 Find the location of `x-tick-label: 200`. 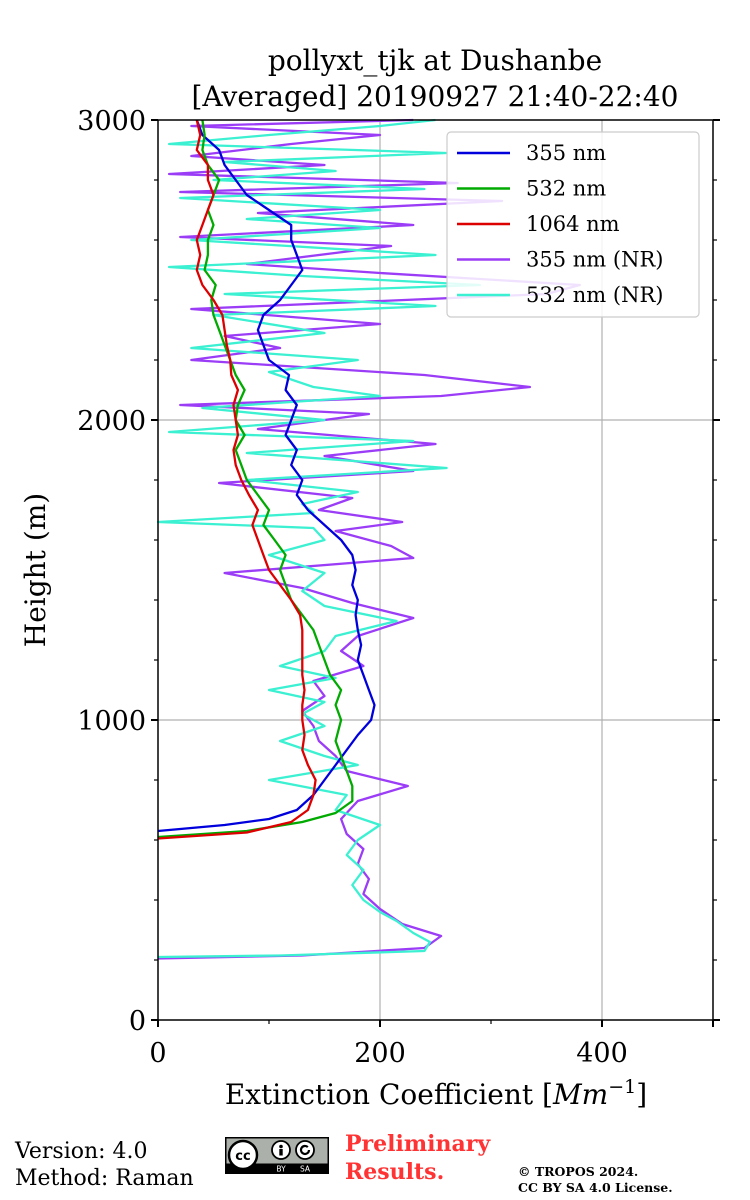

x-tick-label: 200 is located at coordinates (380, 1053).